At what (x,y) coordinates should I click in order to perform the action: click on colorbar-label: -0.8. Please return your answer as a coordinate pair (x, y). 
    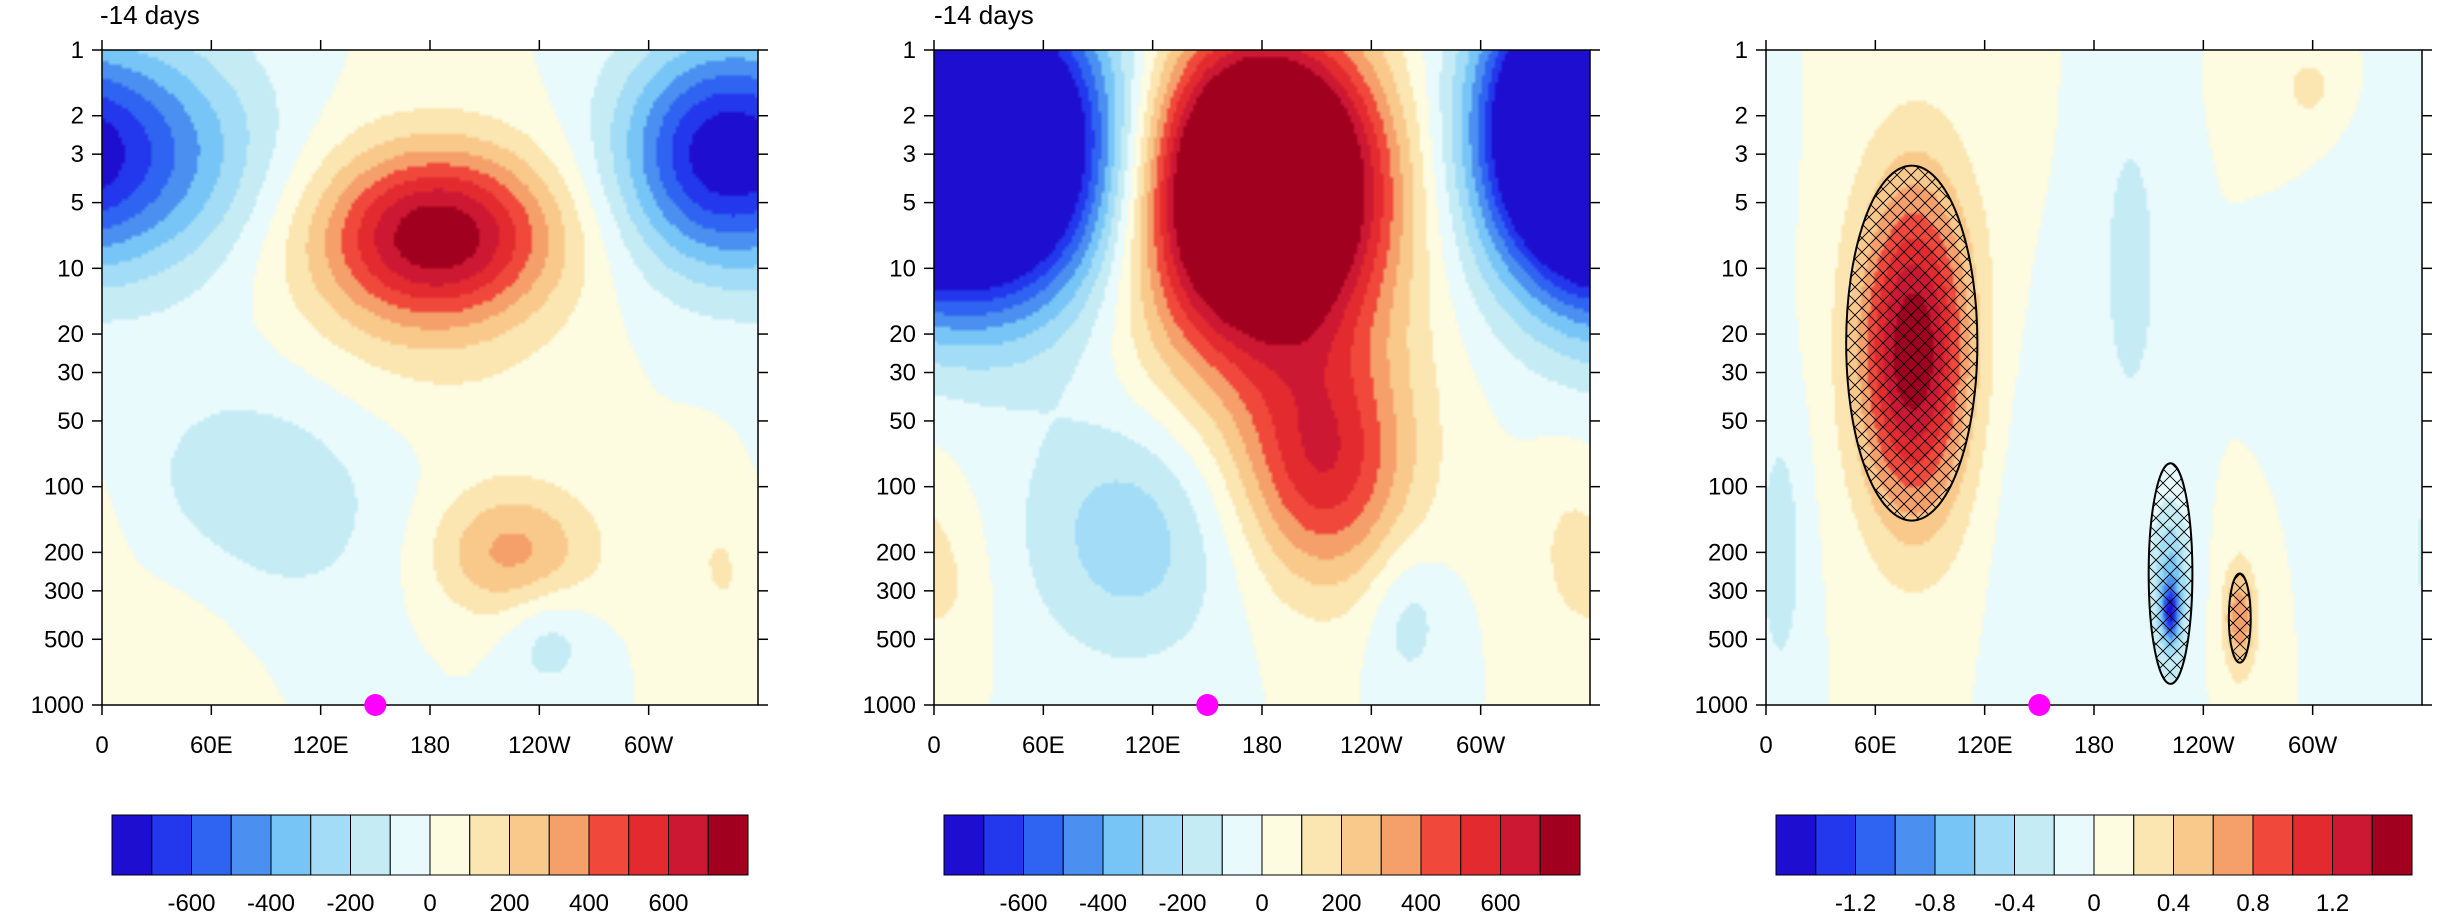
    Looking at the image, I should click on (1934, 903).